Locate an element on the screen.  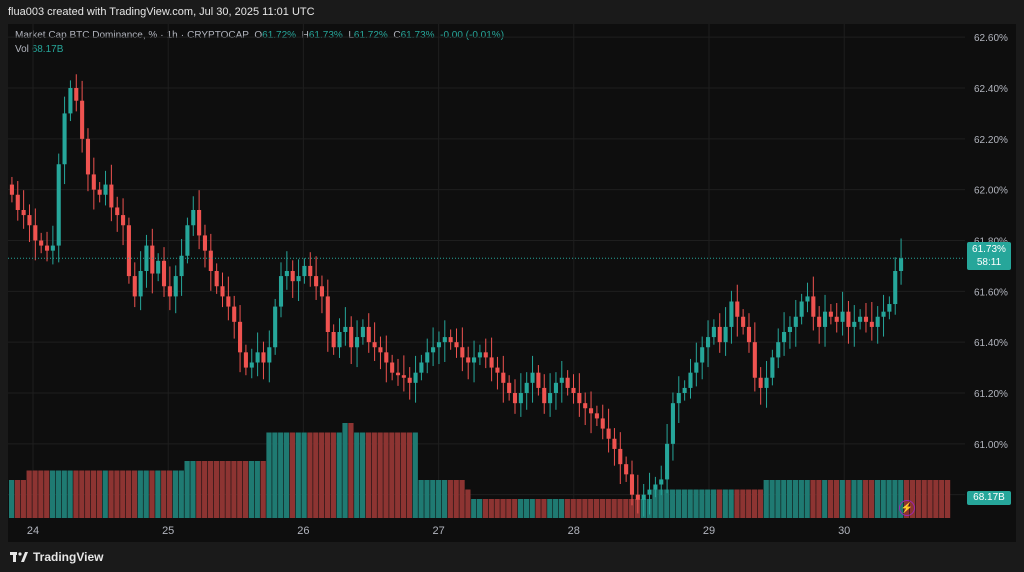
volume-legend: Vol 68.17B is located at coordinates (39, 49).